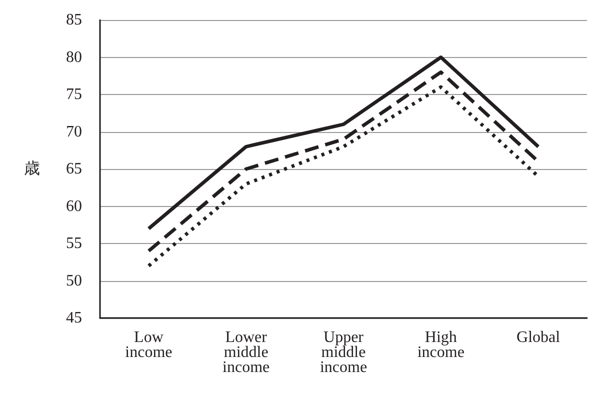  What do you see at coordinates (74, 94) in the screenshot?
I see `y-tick-label: 75` at bounding box center [74, 94].